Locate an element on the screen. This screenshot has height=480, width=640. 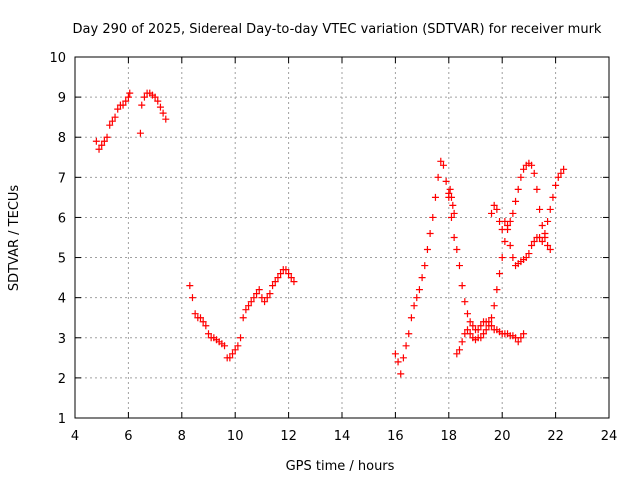
x-axis-label: GPS time / hours is located at coordinates (340, 466).